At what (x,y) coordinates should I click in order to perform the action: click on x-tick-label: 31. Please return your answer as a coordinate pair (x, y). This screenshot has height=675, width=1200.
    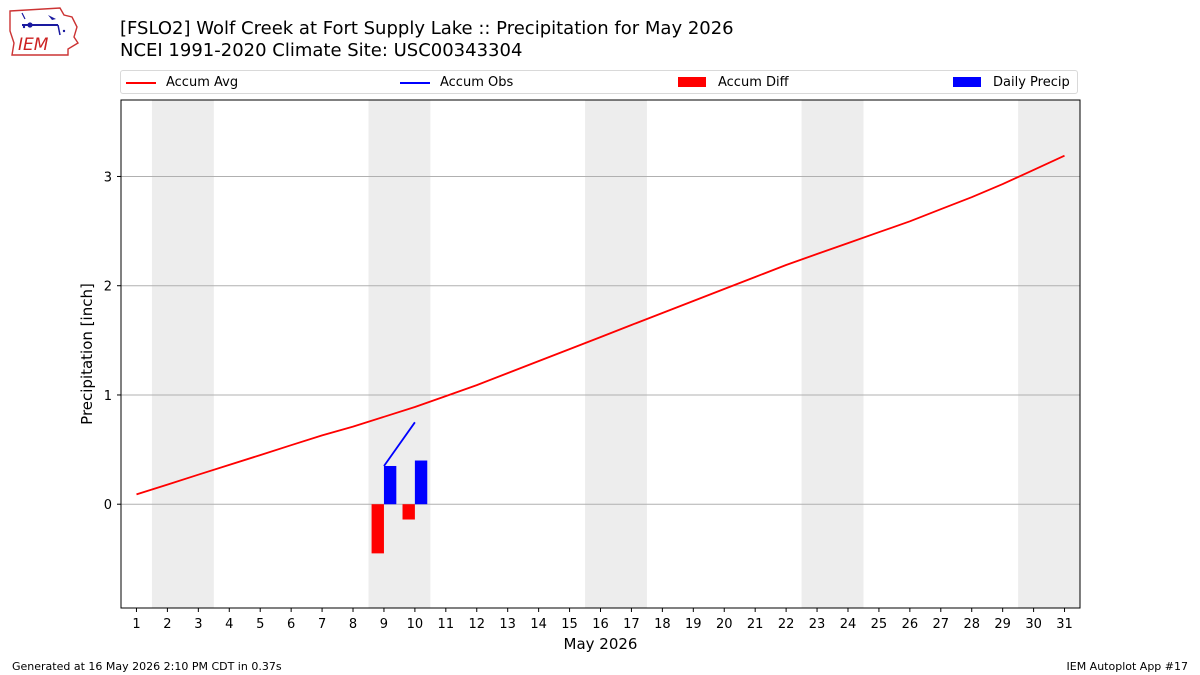
    Looking at the image, I should click on (1064, 624).